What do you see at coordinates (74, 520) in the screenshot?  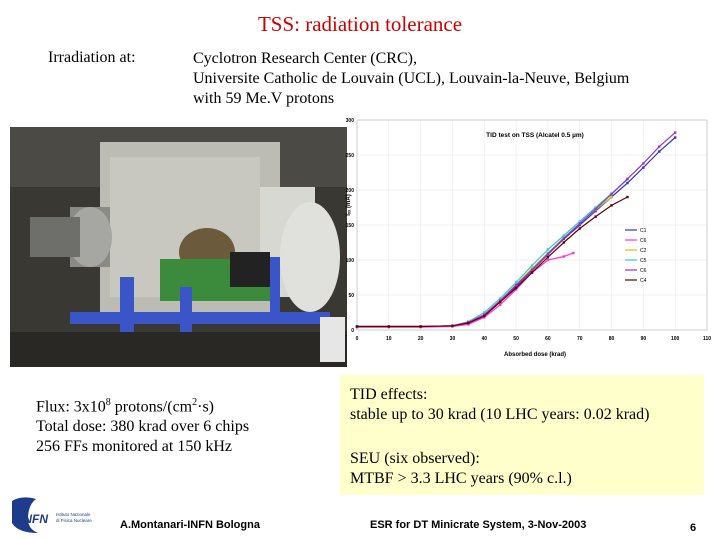 I see `logo-subtitle-2: di Fisica Nucleare` at bounding box center [74, 520].